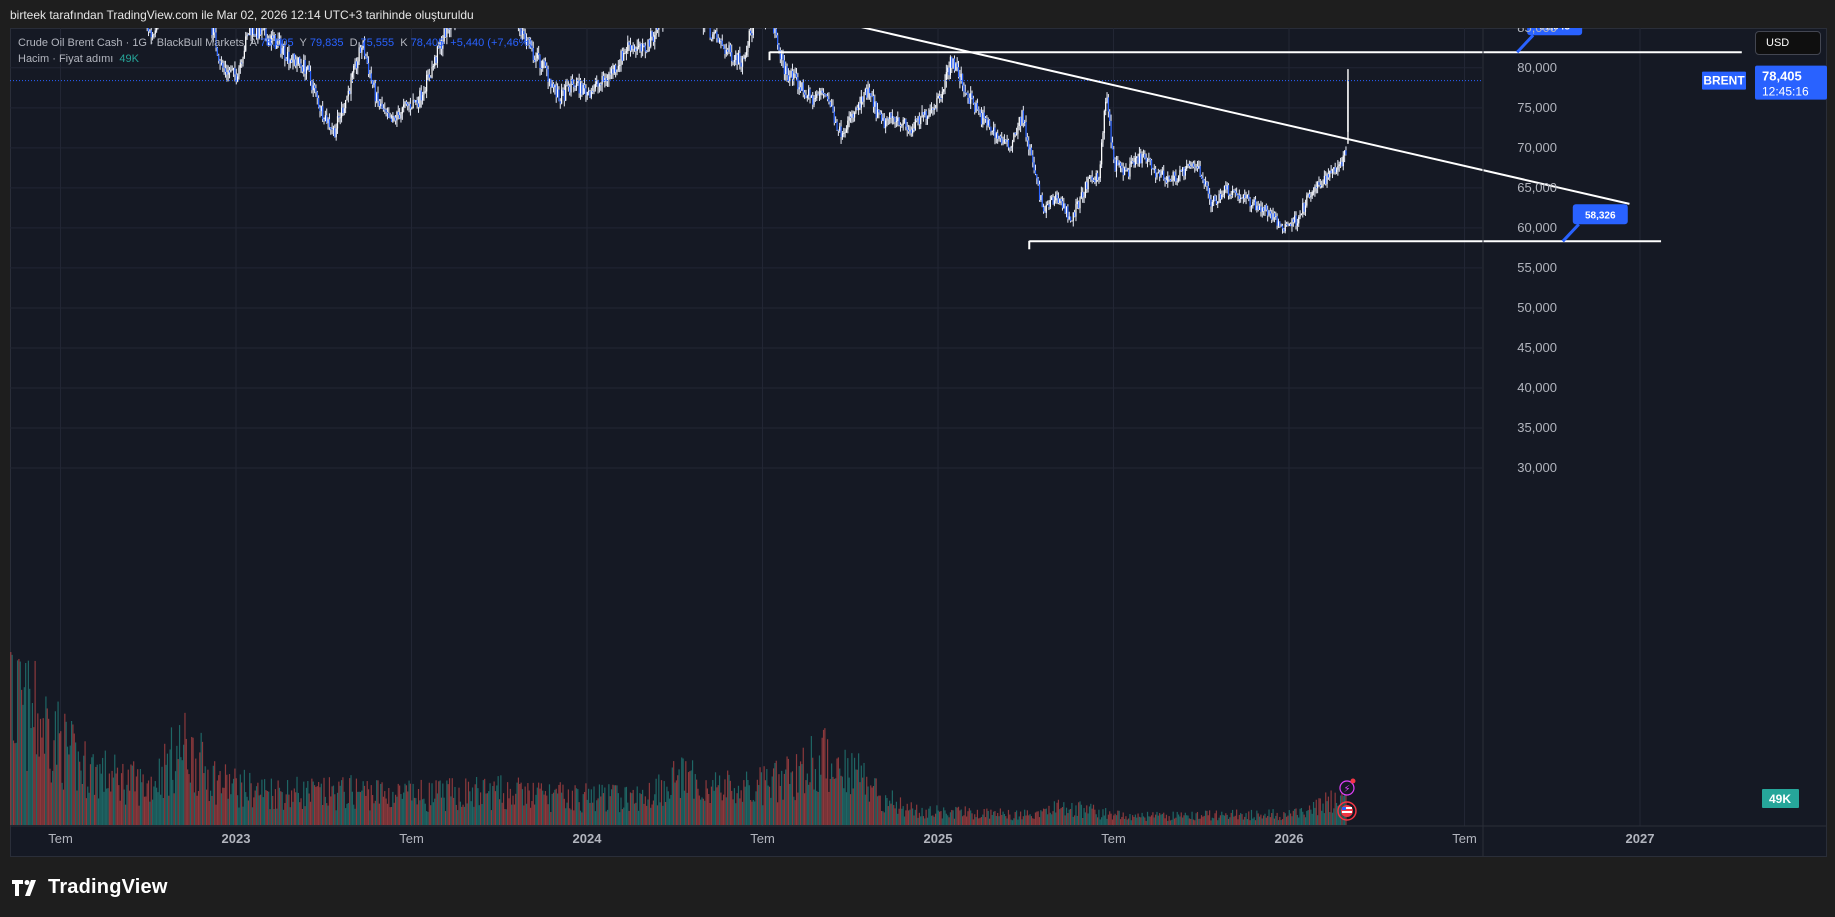 The width and height of the screenshot is (1835, 917). I want to click on last-price-tag, so click(1791, 82).